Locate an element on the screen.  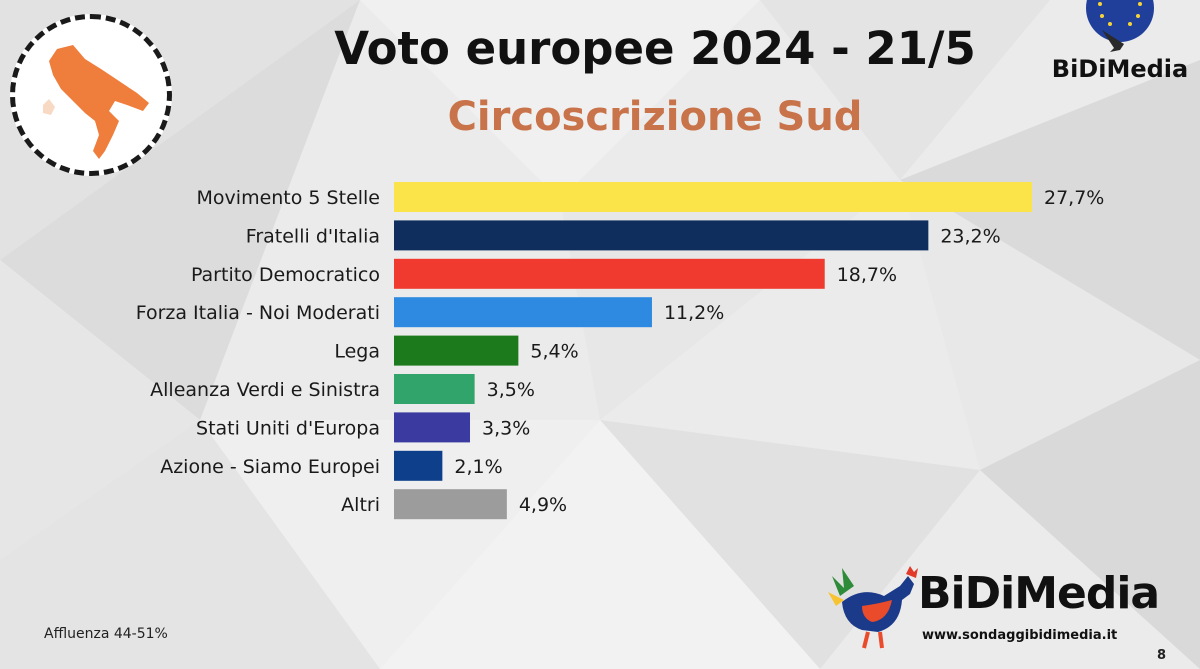
category-label: Altri is located at coordinates (360, 505).